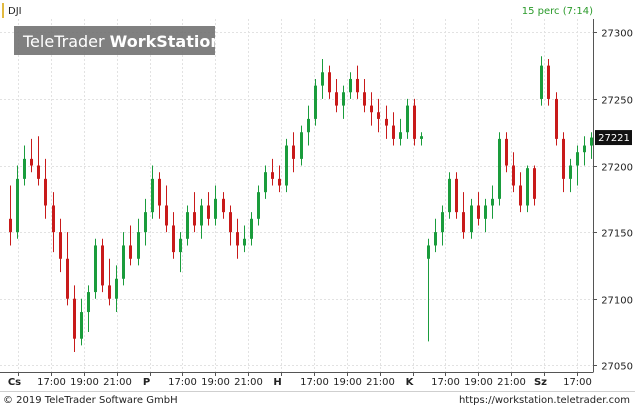 The height and width of the screenshot is (408, 635). I want to click on symbol-label: DJI, so click(15, 11).